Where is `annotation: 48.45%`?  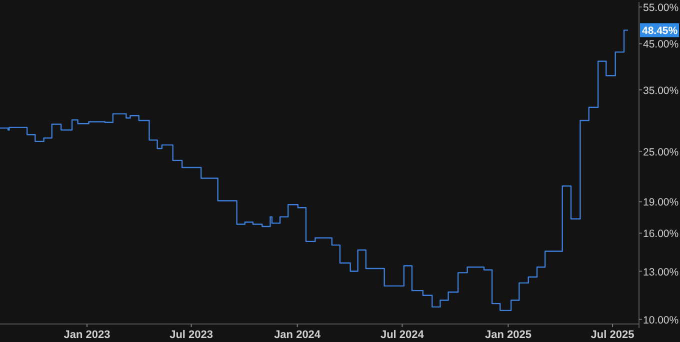 annotation: 48.45% is located at coordinates (660, 31).